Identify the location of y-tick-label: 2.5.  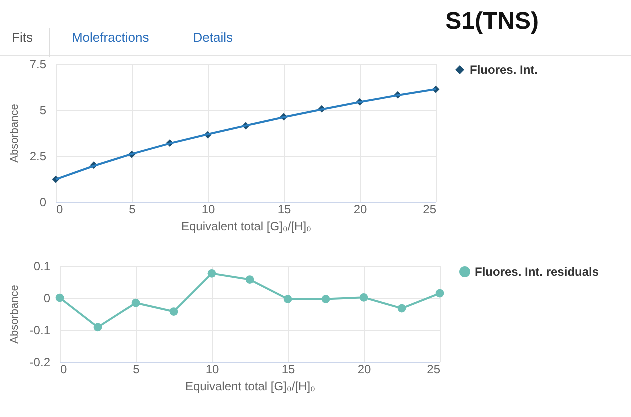
(38, 157).